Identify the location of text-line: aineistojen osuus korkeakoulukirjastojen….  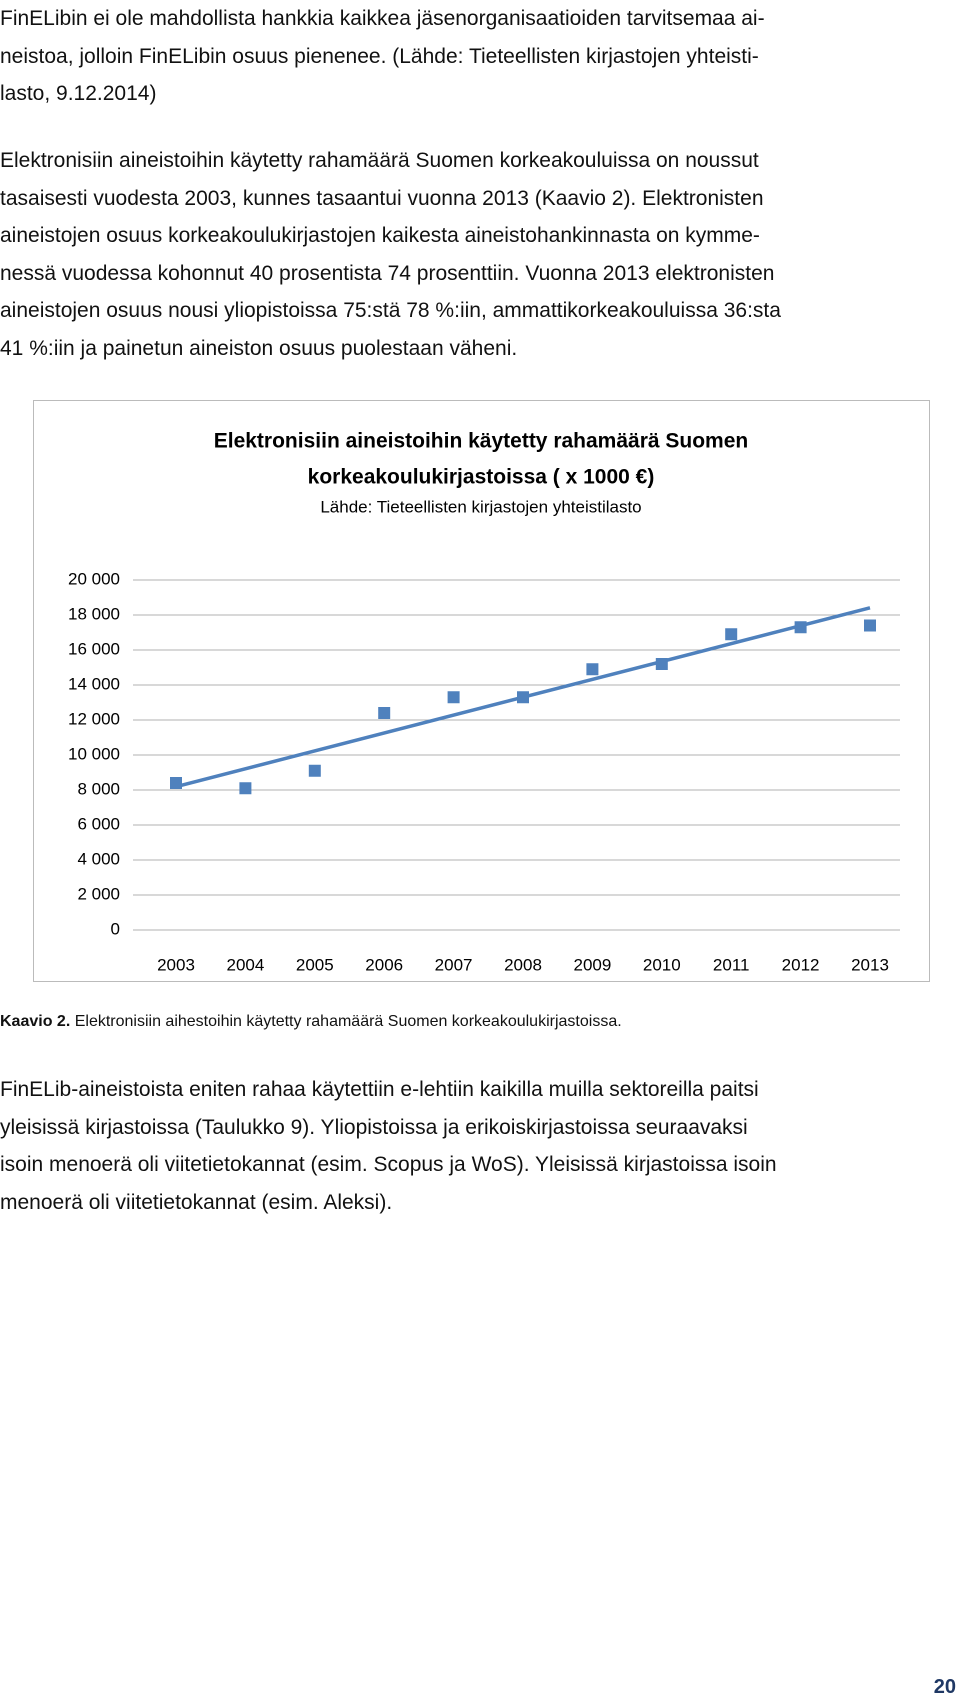
(380, 235).